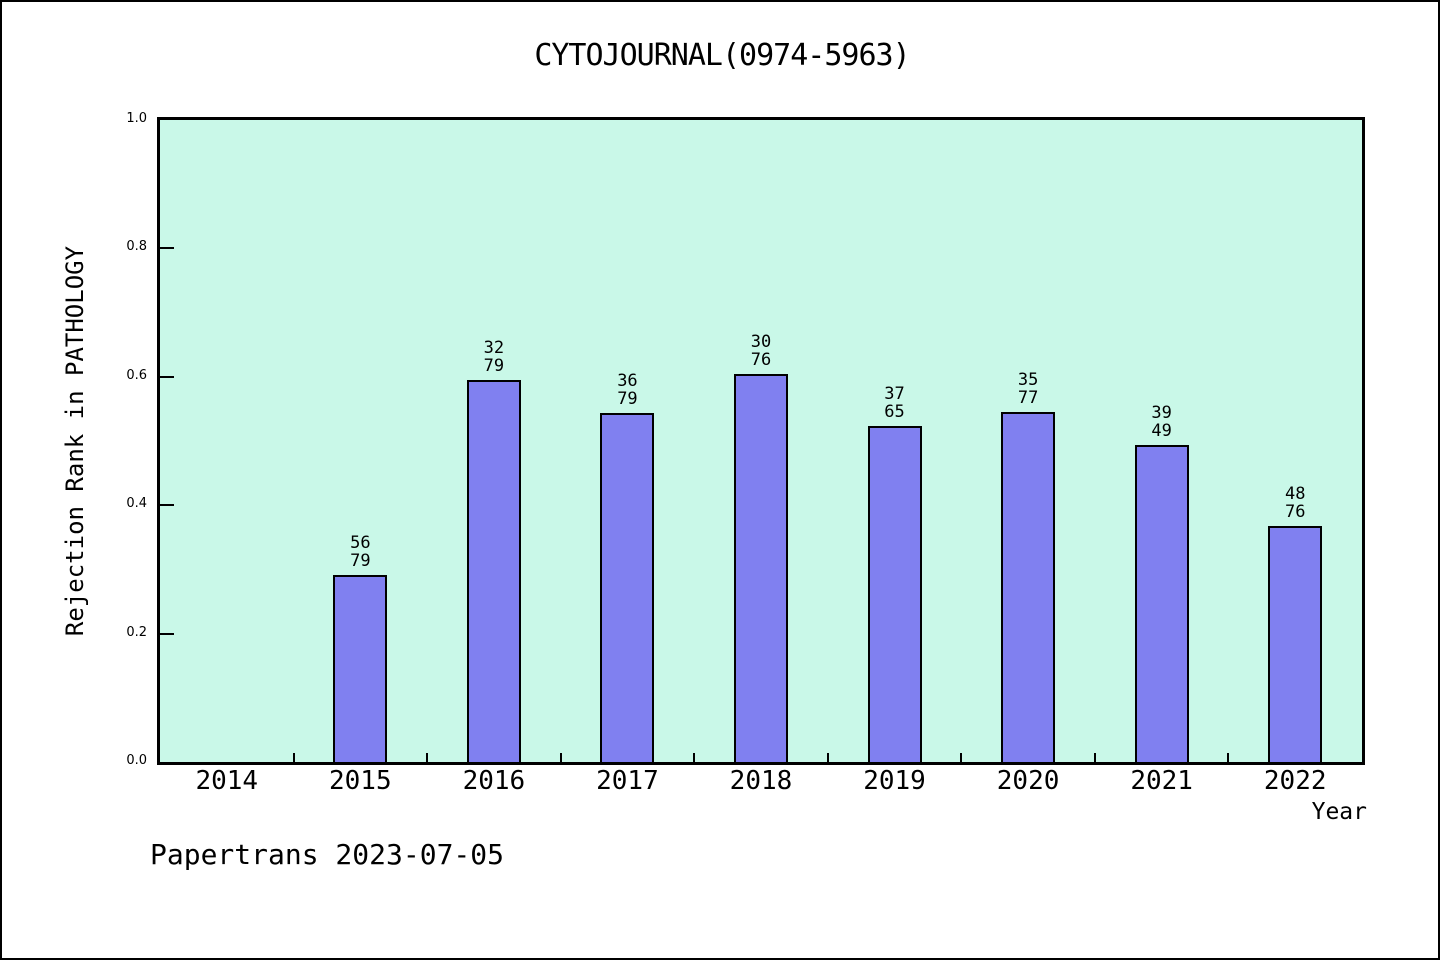  I want to click on bar-value-label-2015: 56 79, so click(360, 552).